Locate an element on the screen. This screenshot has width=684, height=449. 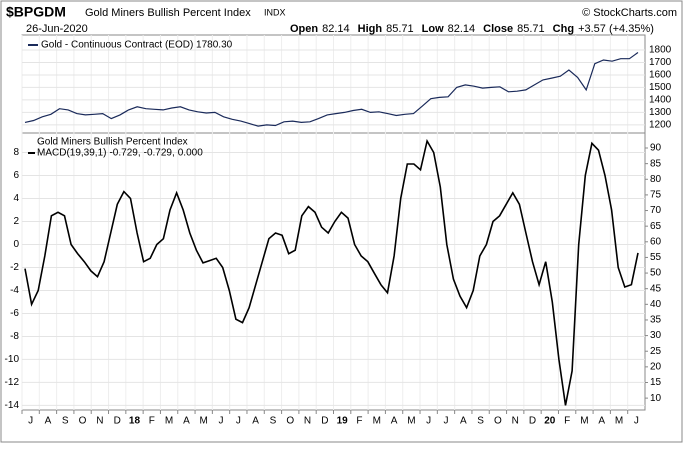
legend-label: 0.000 is located at coordinates (190, 153).